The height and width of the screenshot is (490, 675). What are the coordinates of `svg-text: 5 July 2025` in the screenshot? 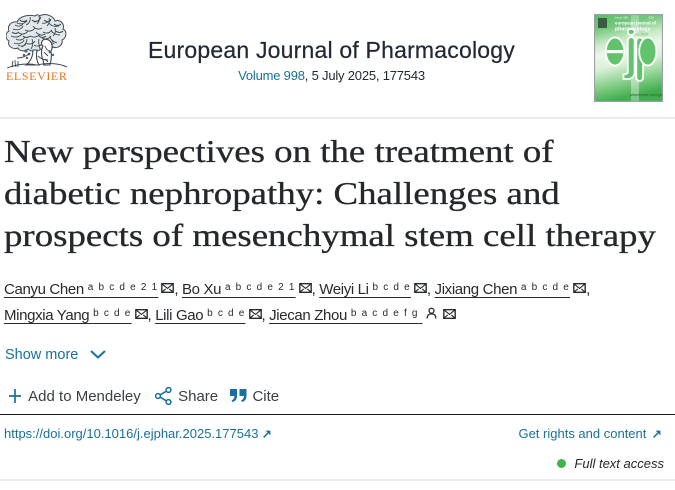 It's located at (639, 35).